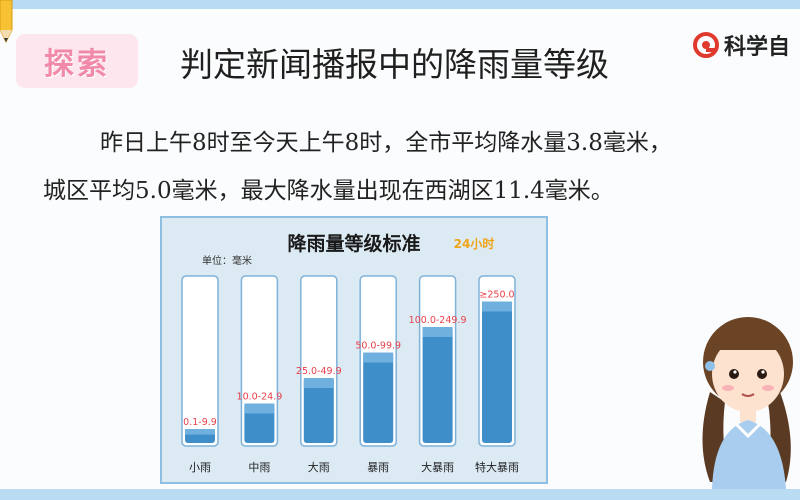 Image resolution: width=800 pixels, height=500 pixels. Describe the element at coordinates (200, 422) in the screenshot. I see `range-label: 0.1-9.9` at that location.